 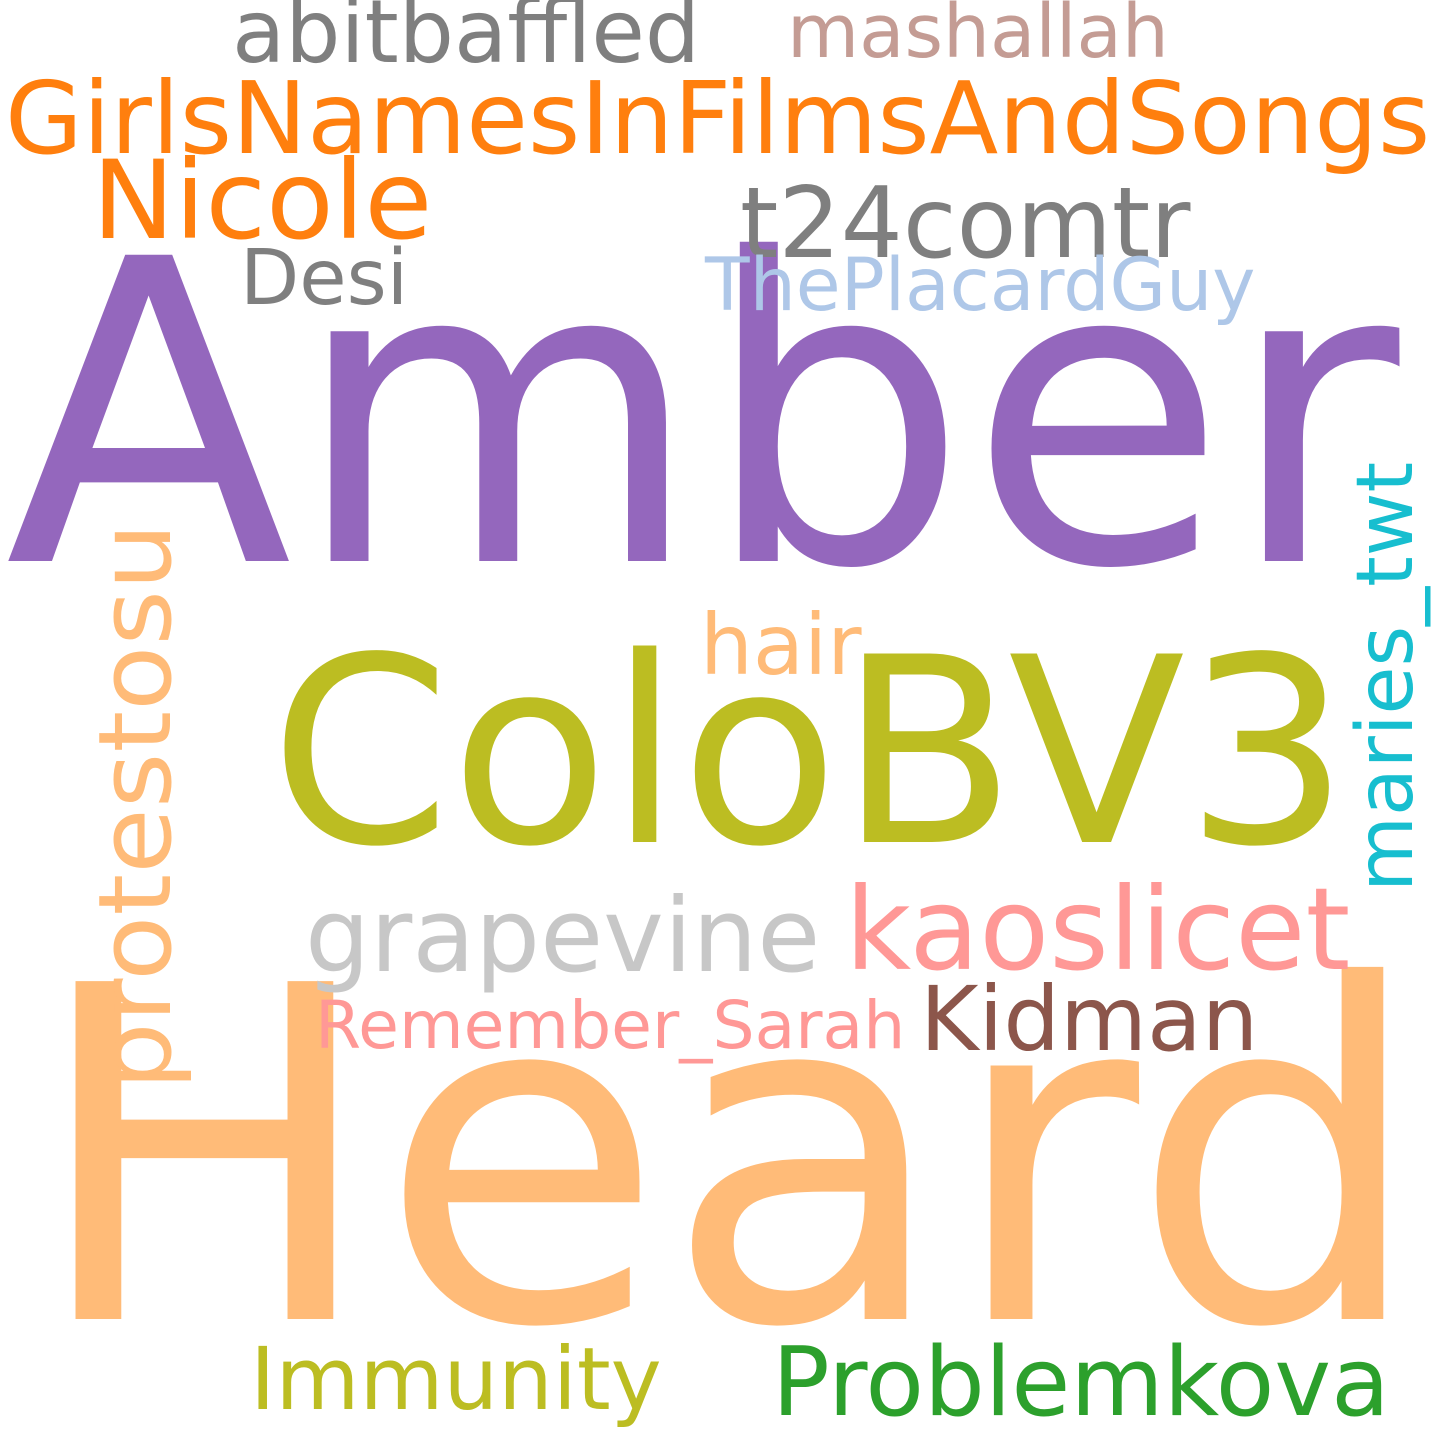 I want to click on word-girlsnamesinfilmsandsongs: GirlsNamesInFilmsAndSongs, so click(x=718, y=118).